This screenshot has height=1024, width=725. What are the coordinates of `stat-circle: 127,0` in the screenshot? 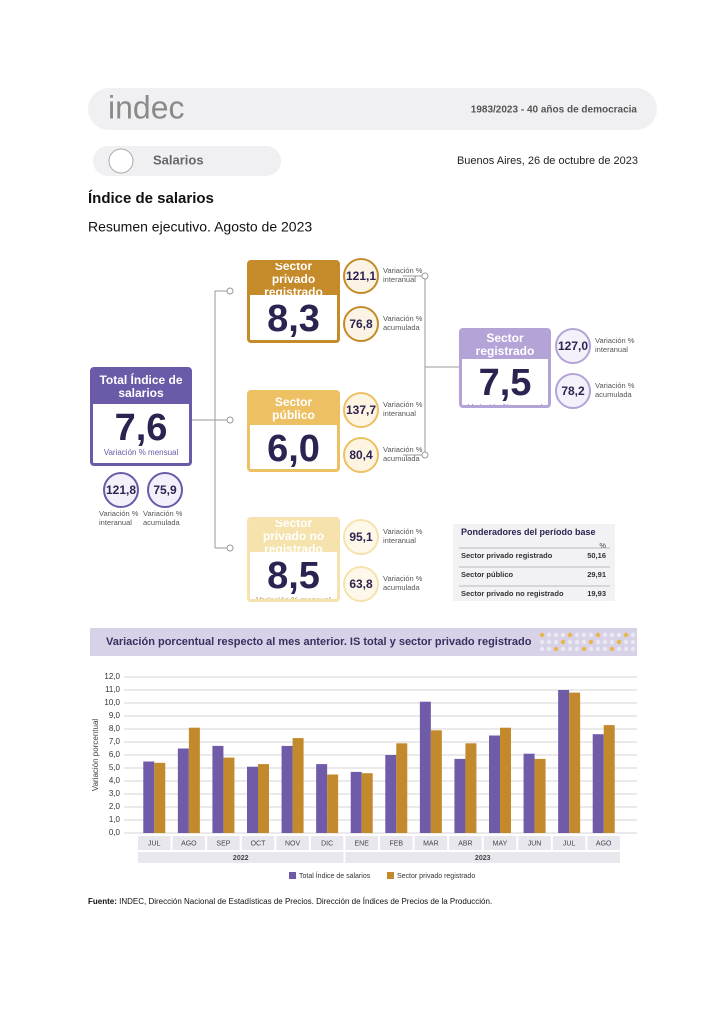 It's located at (573, 346).